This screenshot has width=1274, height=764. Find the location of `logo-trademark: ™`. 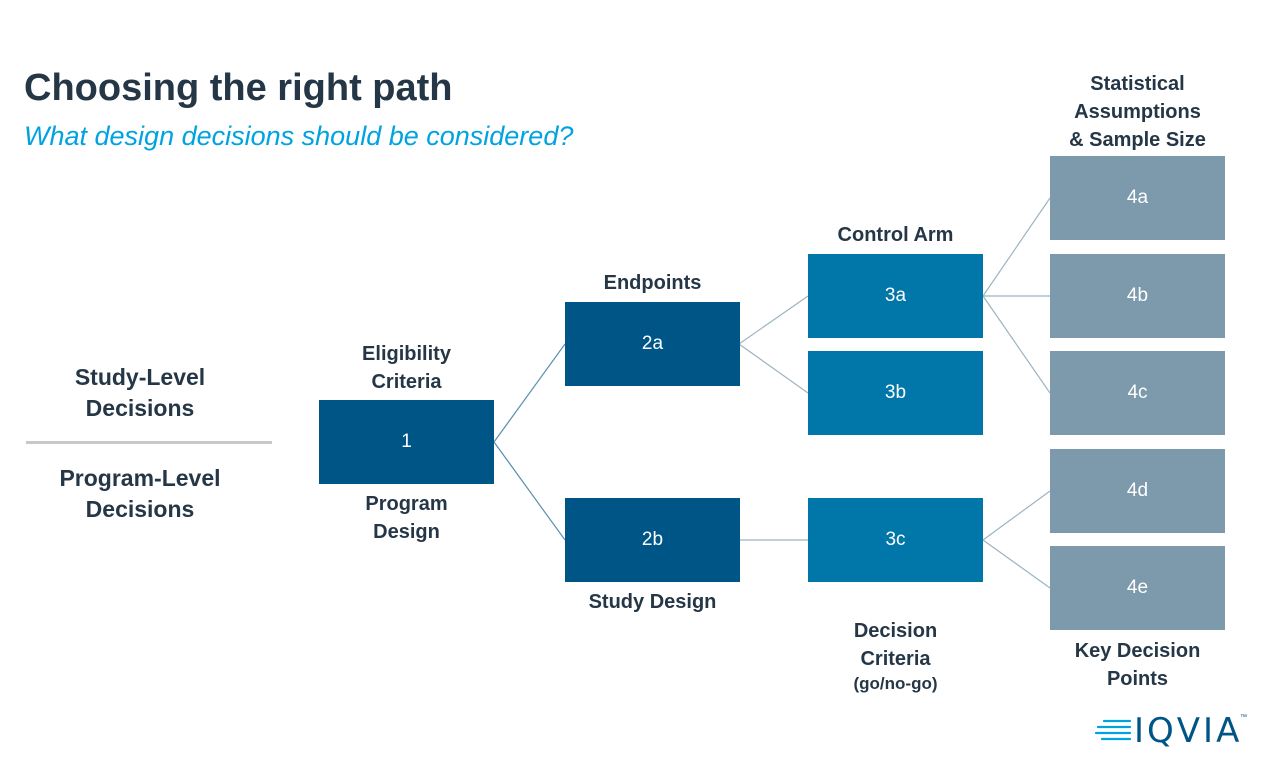

logo-trademark: ™ is located at coordinates (1243, 717).